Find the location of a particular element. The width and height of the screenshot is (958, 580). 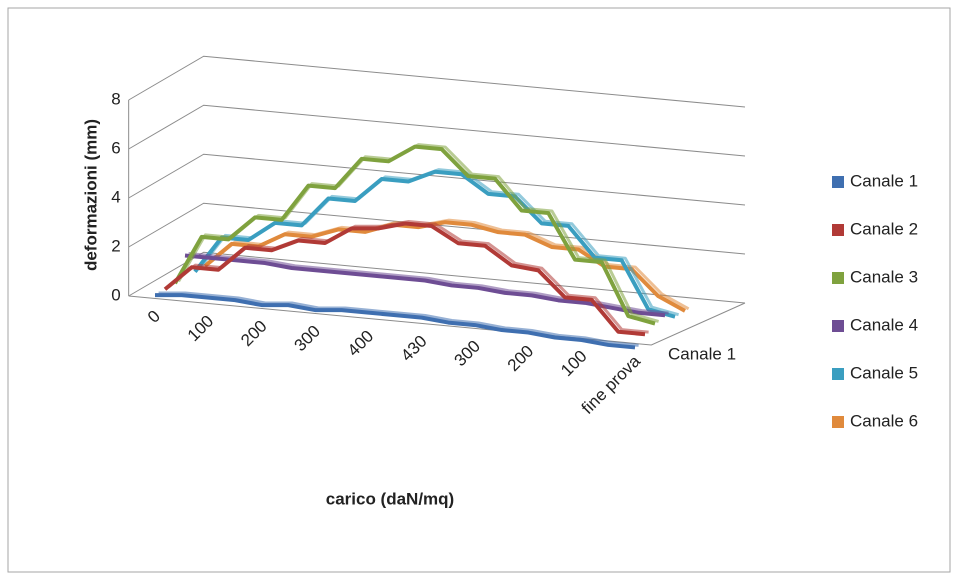

legend-label: Canale 6 is located at coordinates (884, 420).